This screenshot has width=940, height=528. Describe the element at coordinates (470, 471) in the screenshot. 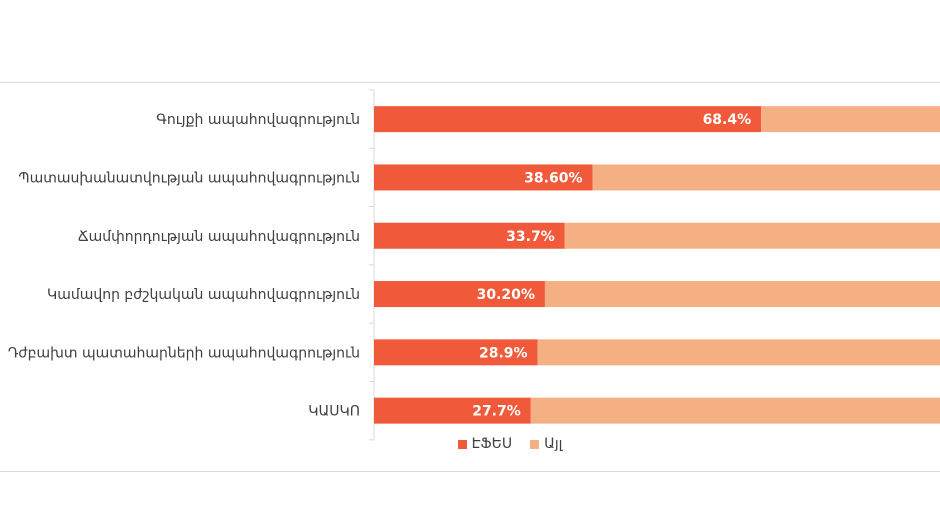

I see `bottom-divider` at that location.